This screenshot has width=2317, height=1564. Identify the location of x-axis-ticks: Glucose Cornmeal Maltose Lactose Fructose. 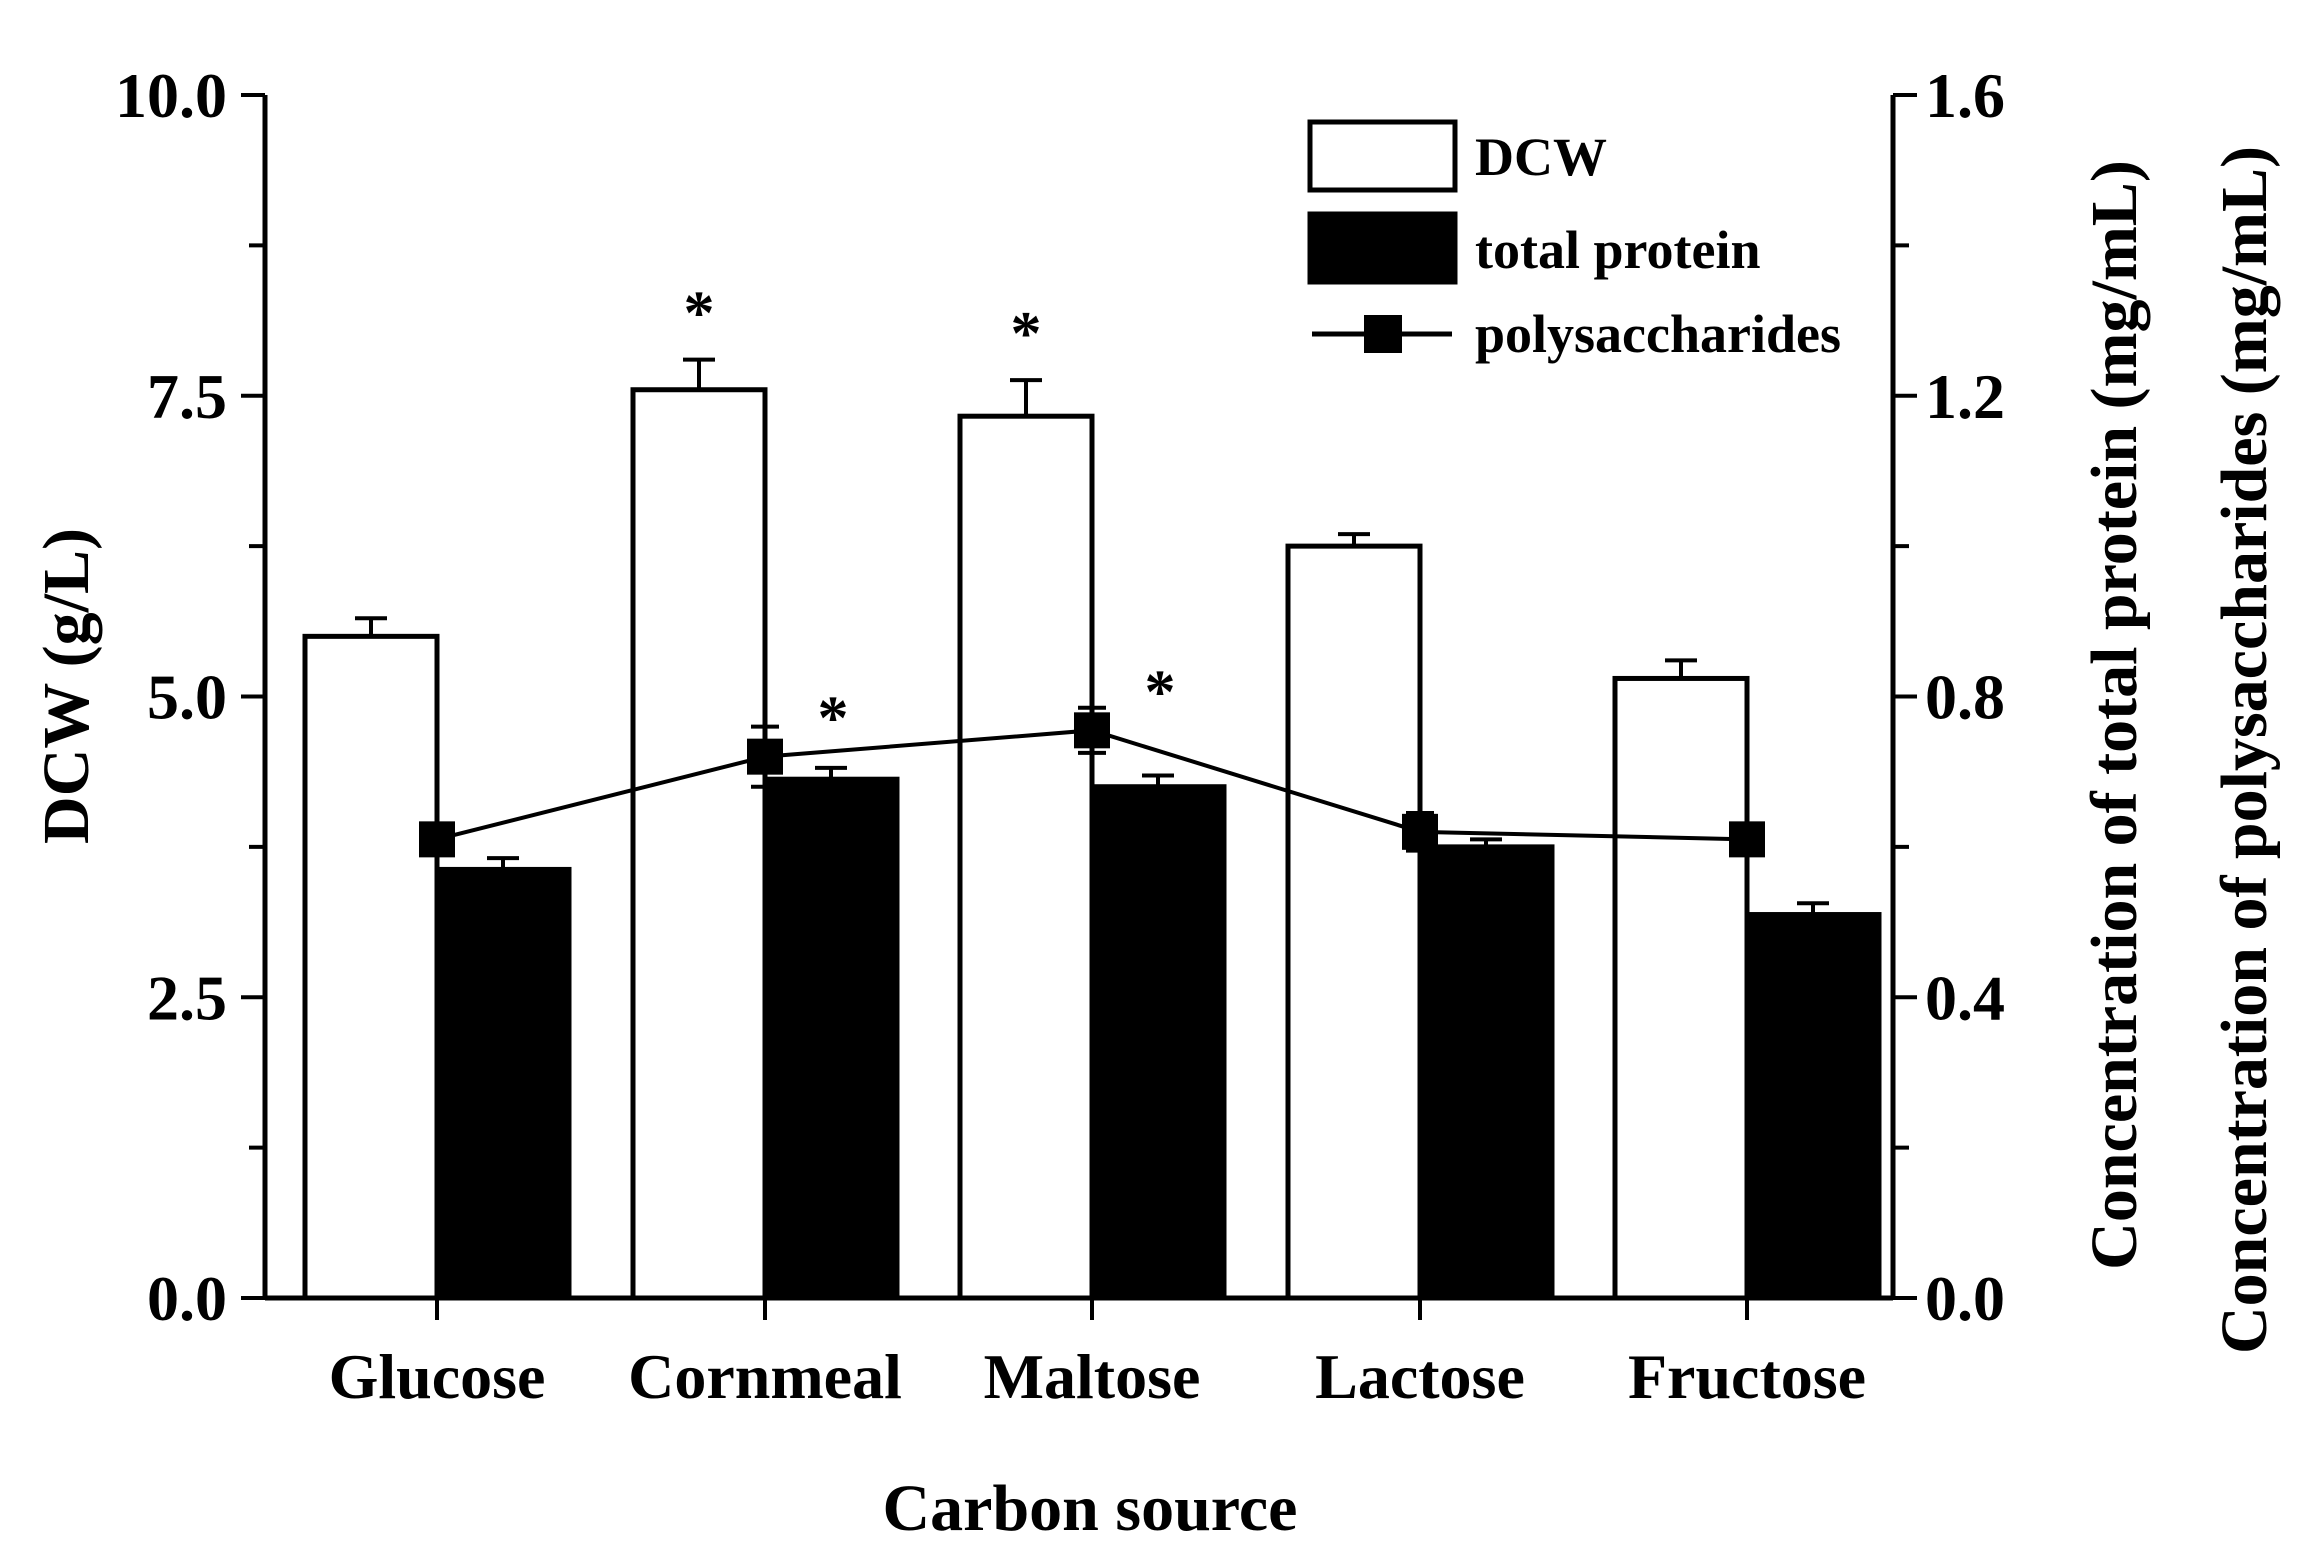
(1097, 1355).